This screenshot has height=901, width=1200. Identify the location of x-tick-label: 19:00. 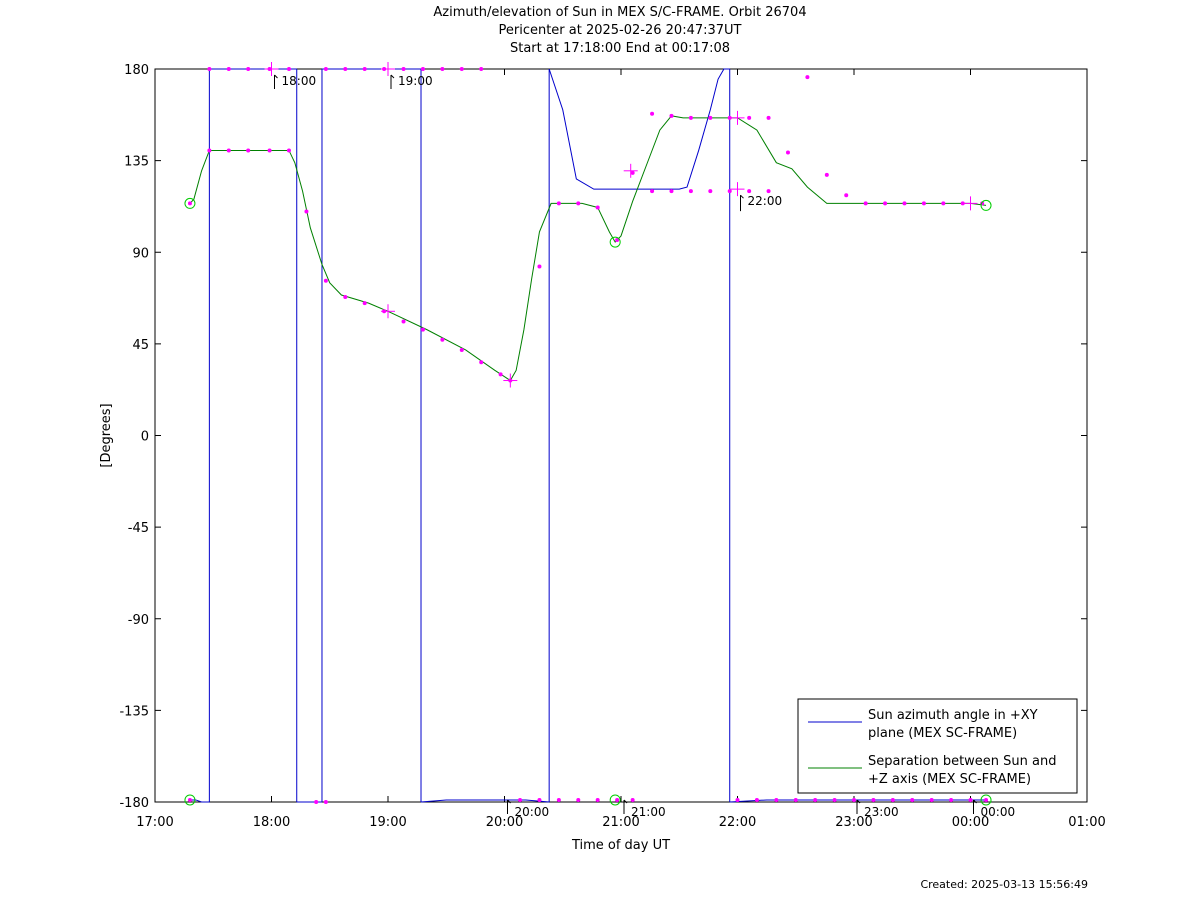
(387, 822).